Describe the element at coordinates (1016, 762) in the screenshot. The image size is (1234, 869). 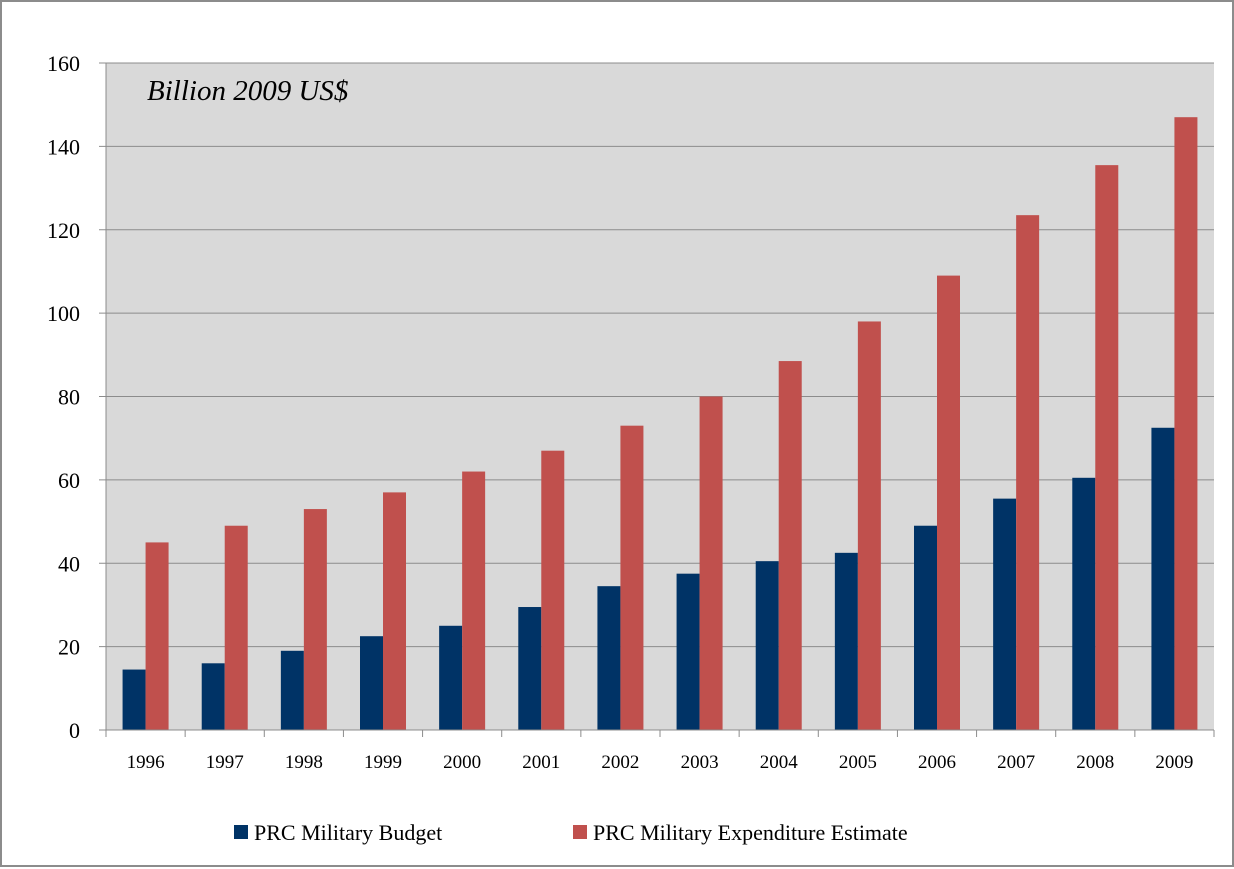
I see `x-tick-label: 2007` at that location.